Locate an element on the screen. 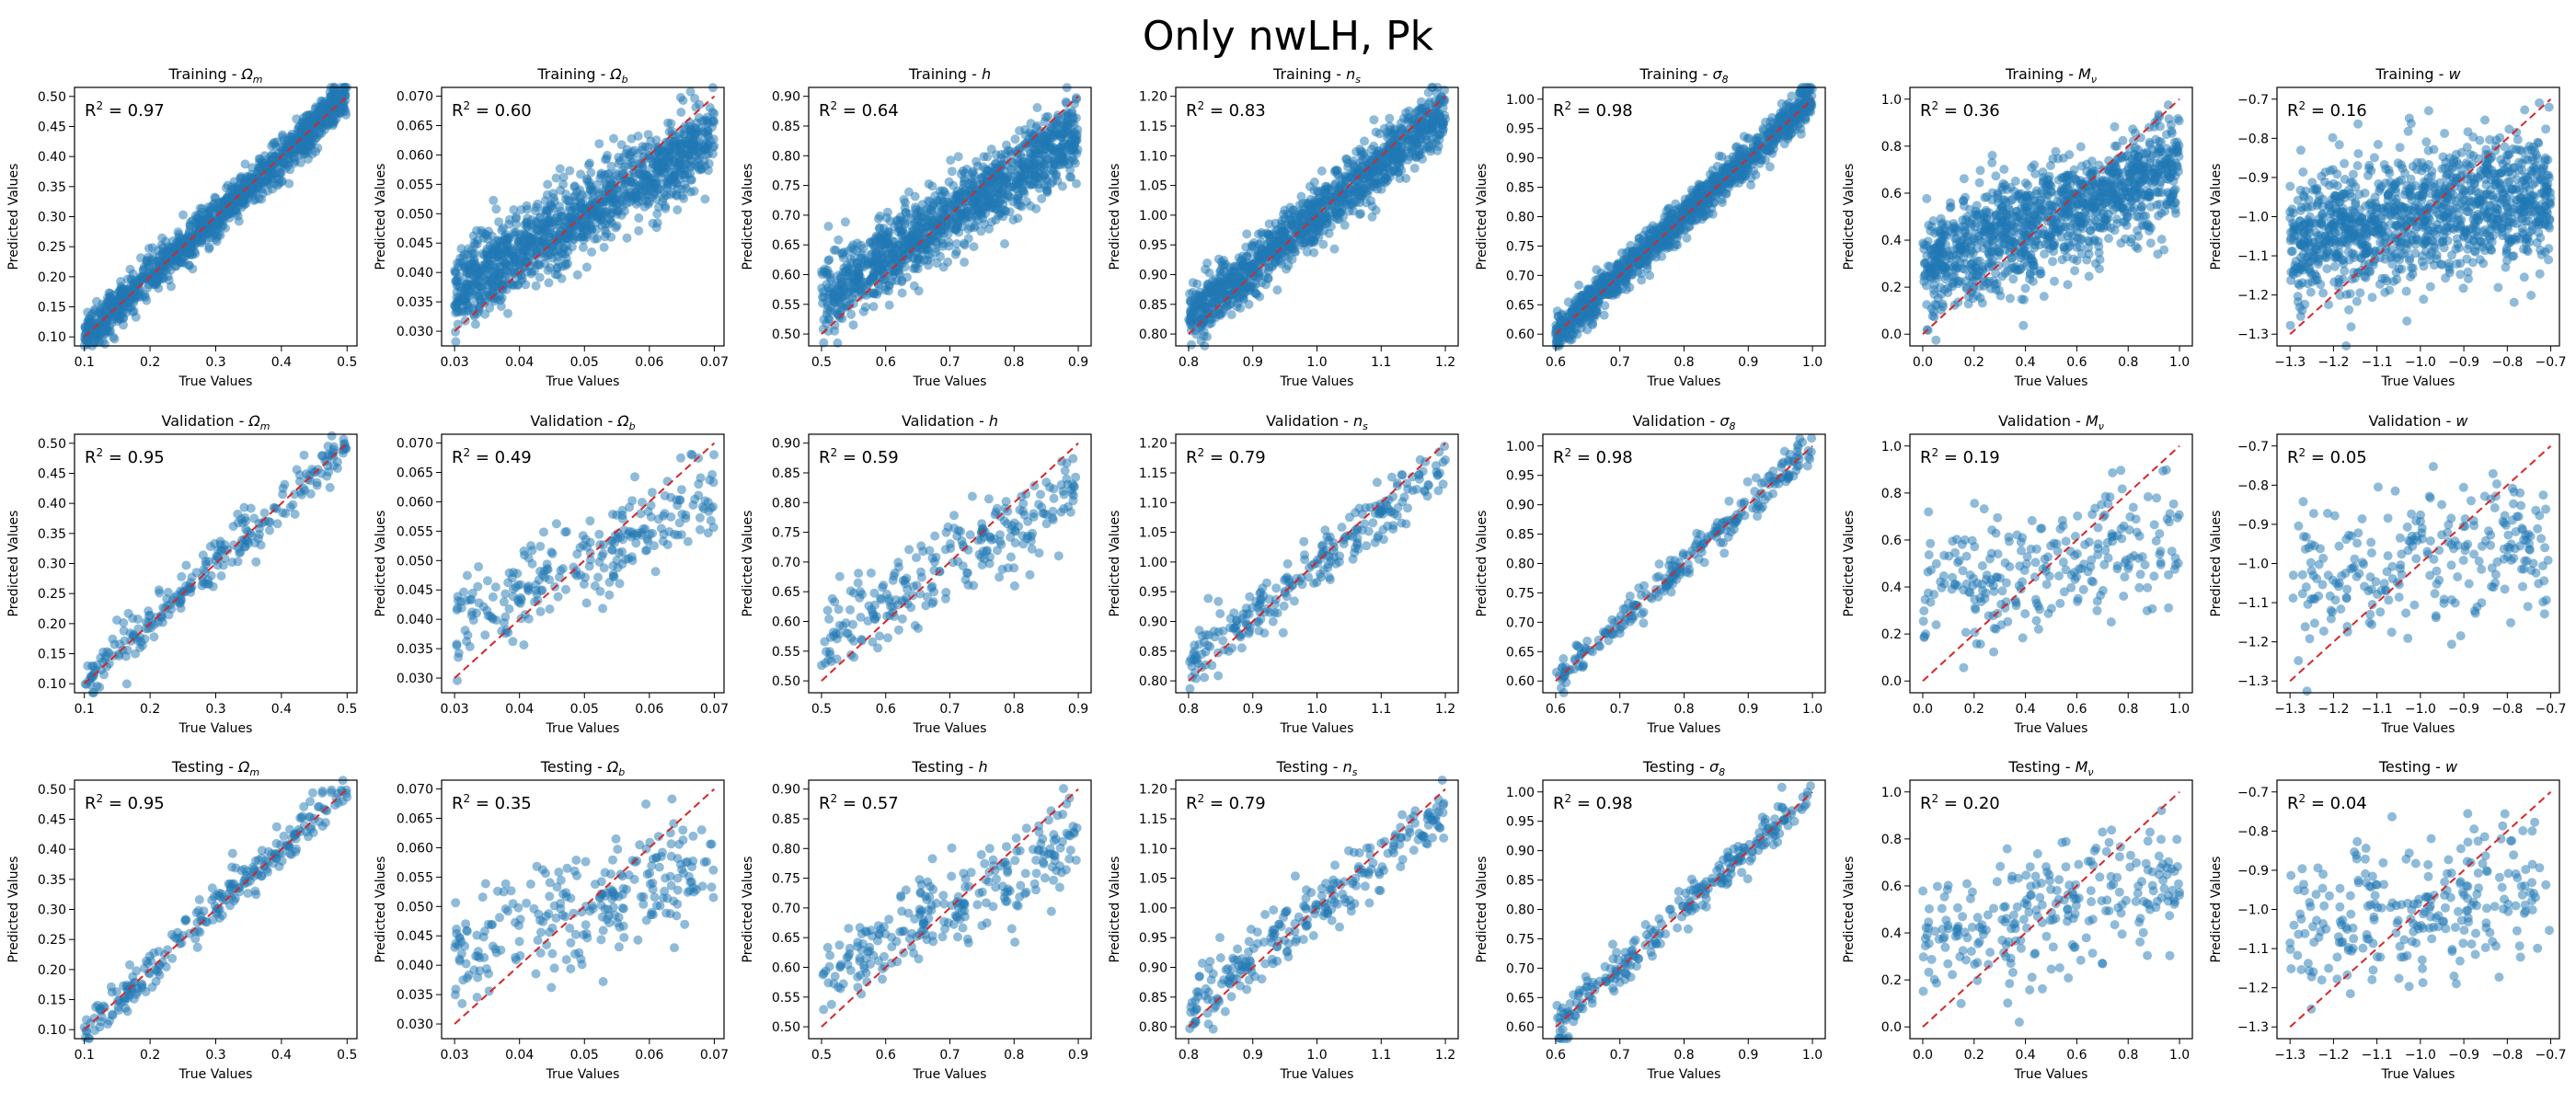 This screenshot has width=2576, height=1104. r2-annotation: R2 = 0.60 is located at coordinates (492, 110).